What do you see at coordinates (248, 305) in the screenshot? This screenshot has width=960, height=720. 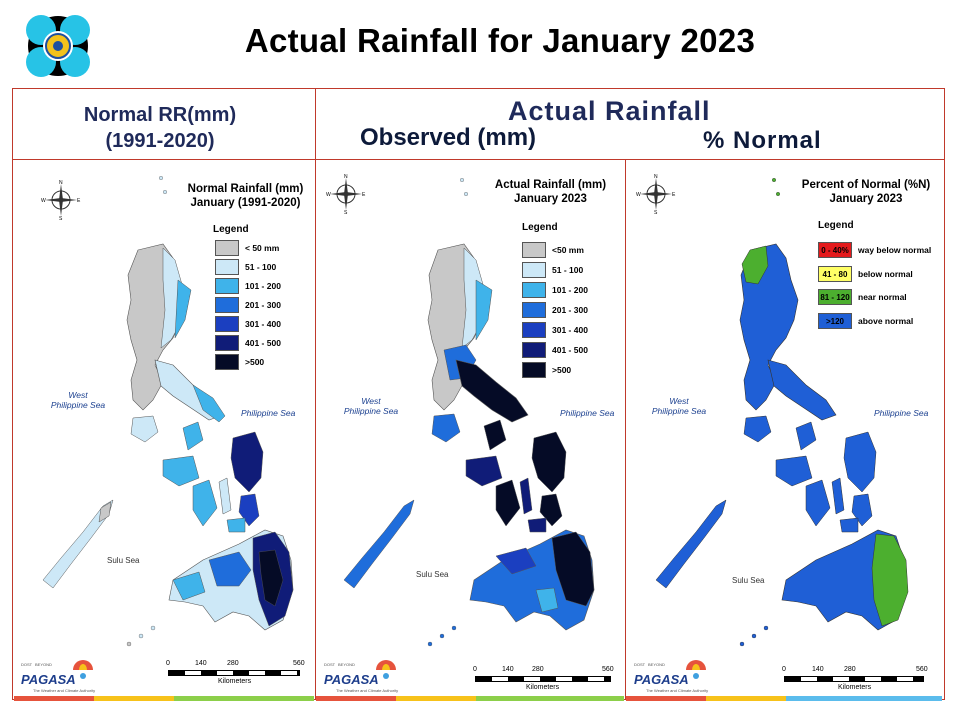 I see `normal-legend-row: 201 - 300` at bounding box center [248, 305].